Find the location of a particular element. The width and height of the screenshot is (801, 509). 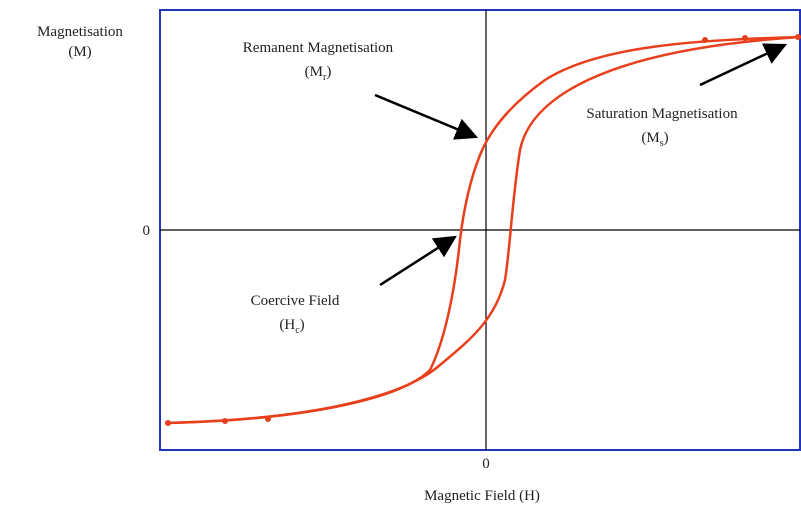

arrow-saturation is located at coordinates (743, 65).